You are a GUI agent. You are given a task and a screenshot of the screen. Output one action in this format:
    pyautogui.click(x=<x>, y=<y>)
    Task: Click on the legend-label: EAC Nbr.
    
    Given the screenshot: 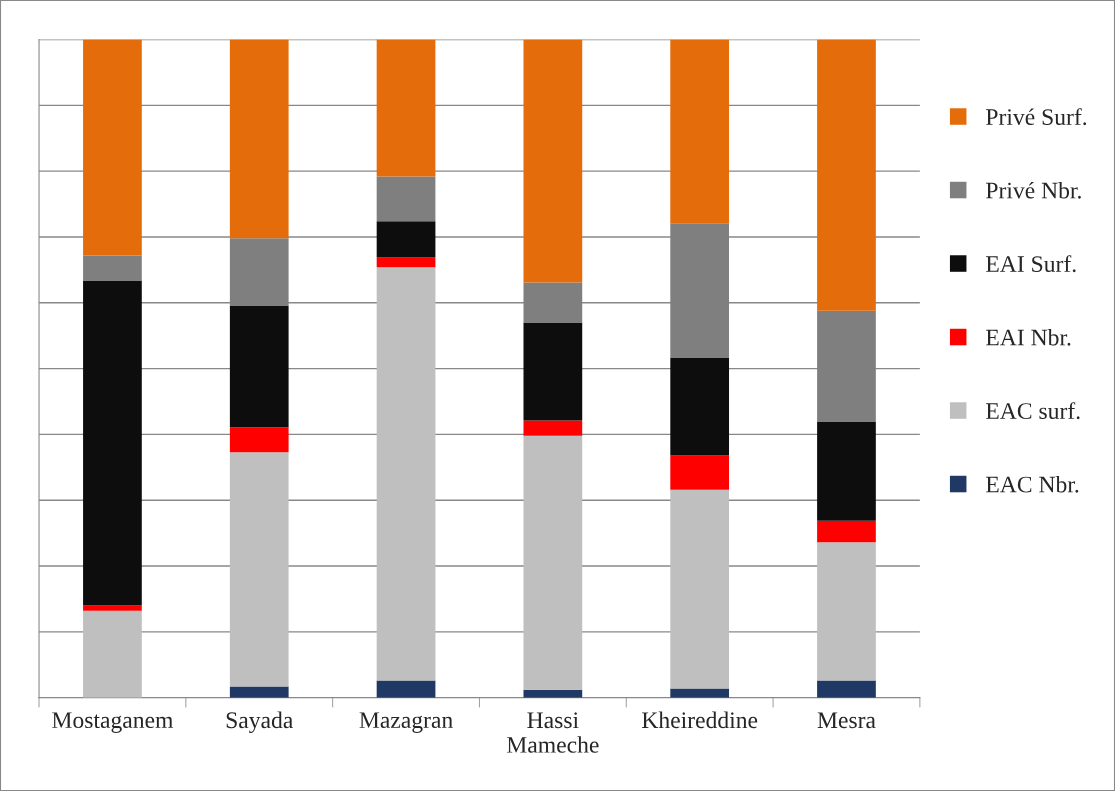 What is the action you would take?
    pyautogui.click(x=1032, y=484)
    